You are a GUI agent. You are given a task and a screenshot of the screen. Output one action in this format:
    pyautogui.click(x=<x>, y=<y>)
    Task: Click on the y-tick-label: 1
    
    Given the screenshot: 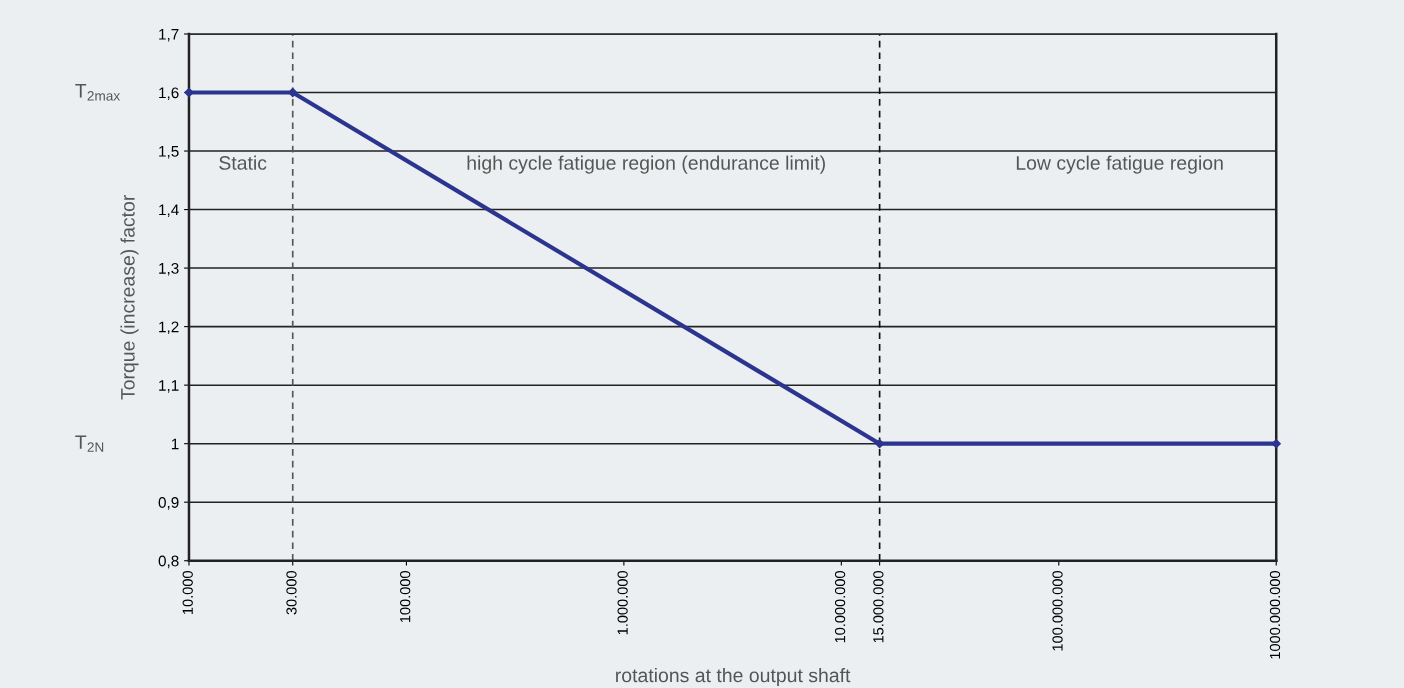 What is the action you would take?
    pyautogui.click(x=175, y=444)
    